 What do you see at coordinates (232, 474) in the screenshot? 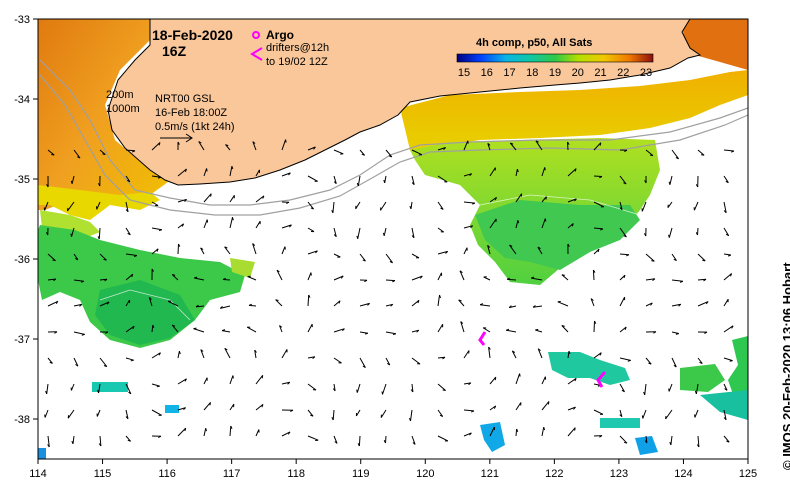
I see `lon-tick-label: 117` at bounding box center [232, 474].